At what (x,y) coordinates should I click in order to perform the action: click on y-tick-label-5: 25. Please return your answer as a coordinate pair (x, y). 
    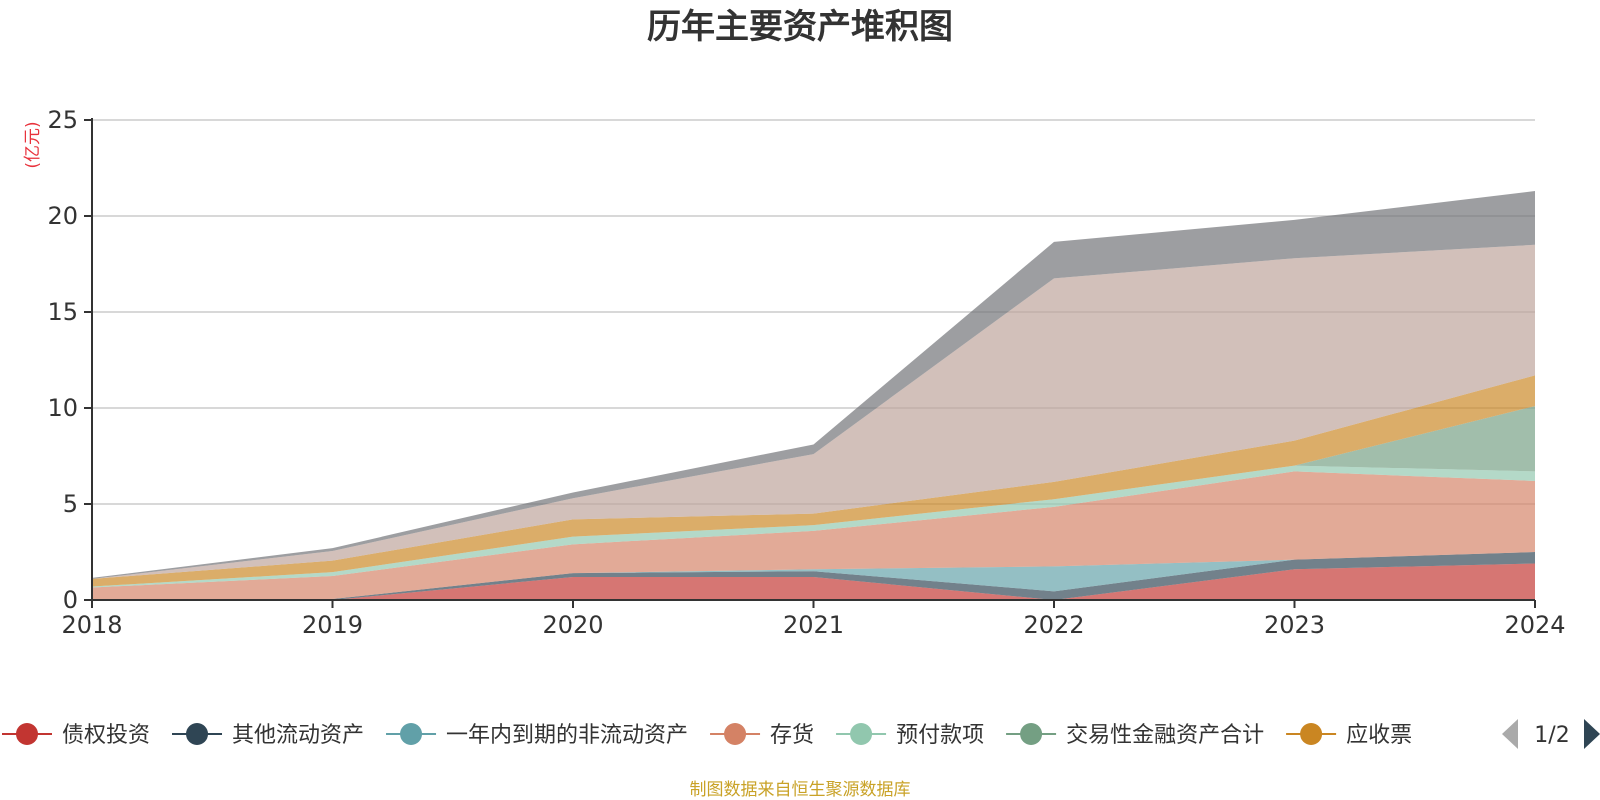
    Looking at the image, I should click on (62, 120).